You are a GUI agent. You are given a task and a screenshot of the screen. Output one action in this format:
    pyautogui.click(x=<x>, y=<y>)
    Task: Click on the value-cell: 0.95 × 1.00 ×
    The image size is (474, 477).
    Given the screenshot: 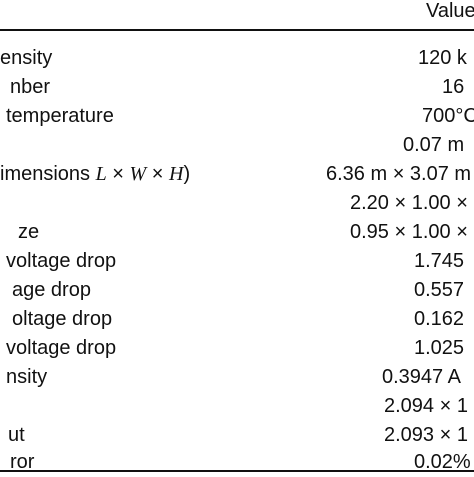 What is the action you would take?
    pyautogui.click(x=409, y=232)
    